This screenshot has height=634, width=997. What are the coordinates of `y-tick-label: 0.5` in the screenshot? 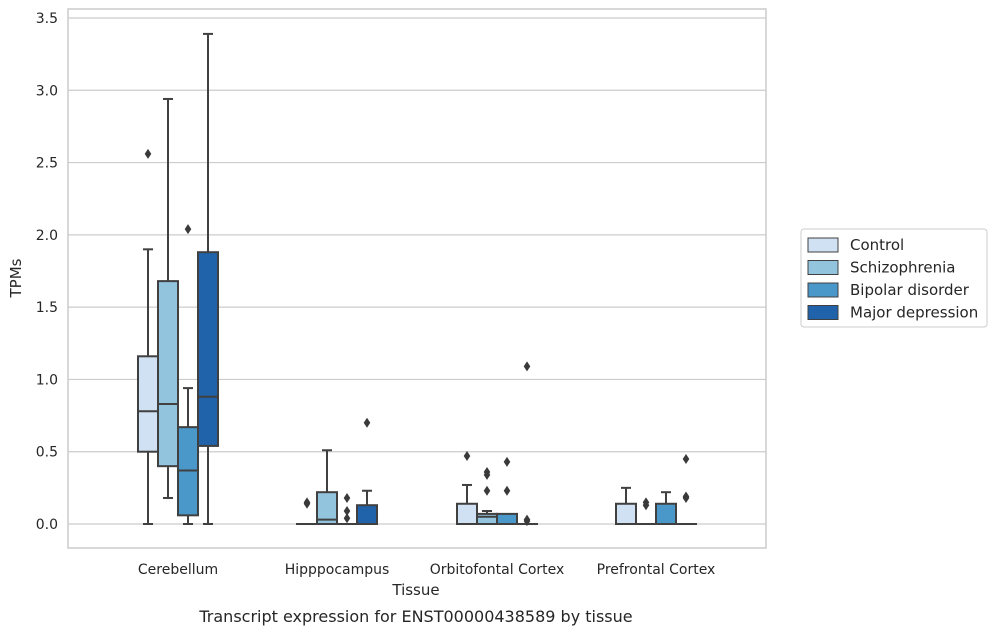 It's located at (47, 453).